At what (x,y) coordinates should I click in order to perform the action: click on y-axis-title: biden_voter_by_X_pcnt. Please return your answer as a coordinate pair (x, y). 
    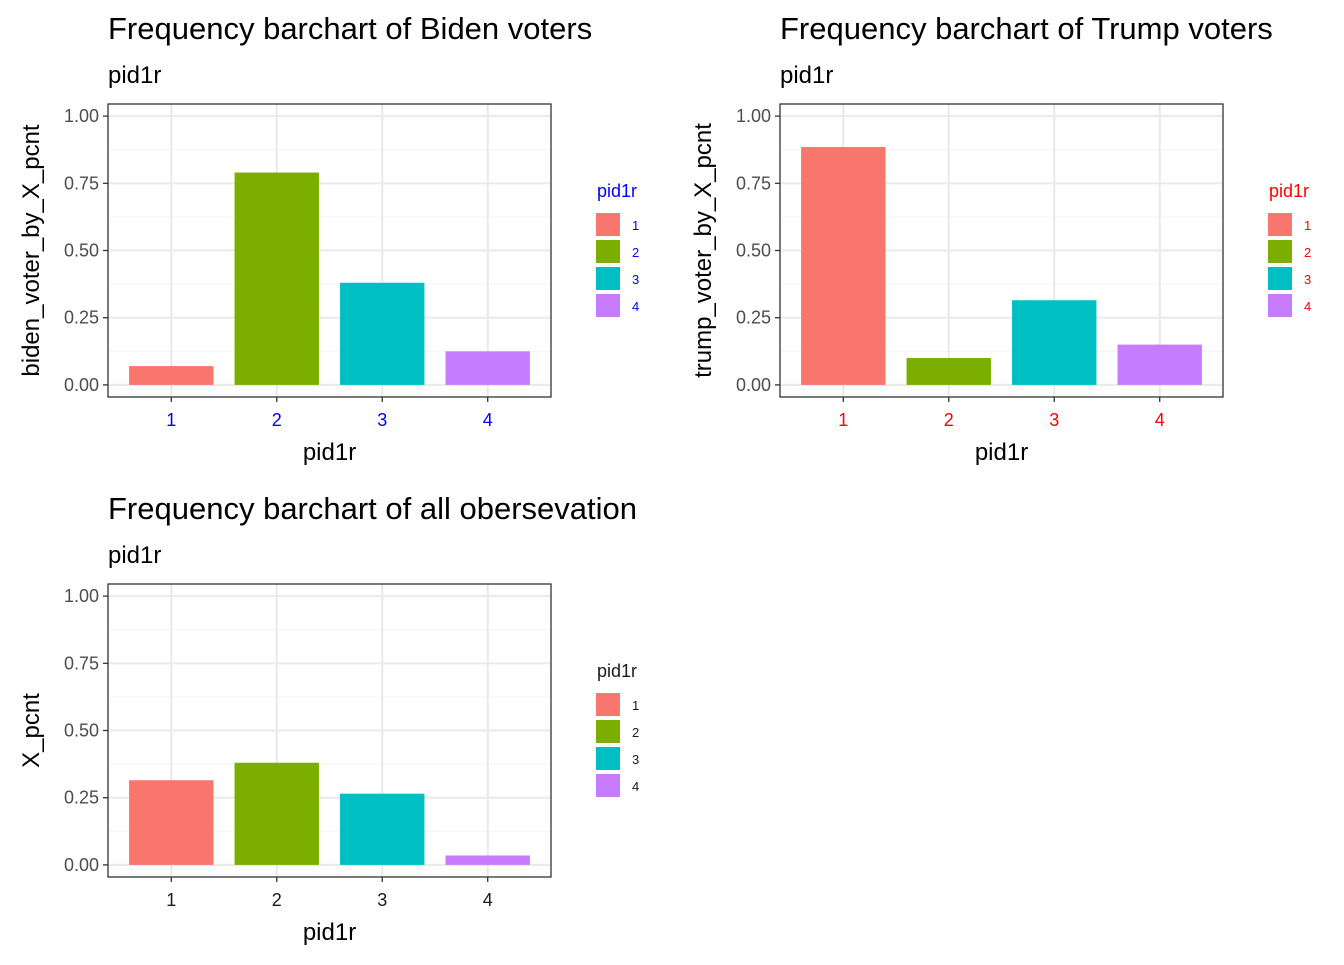
    Looking at the image, I should click on (31, 250).